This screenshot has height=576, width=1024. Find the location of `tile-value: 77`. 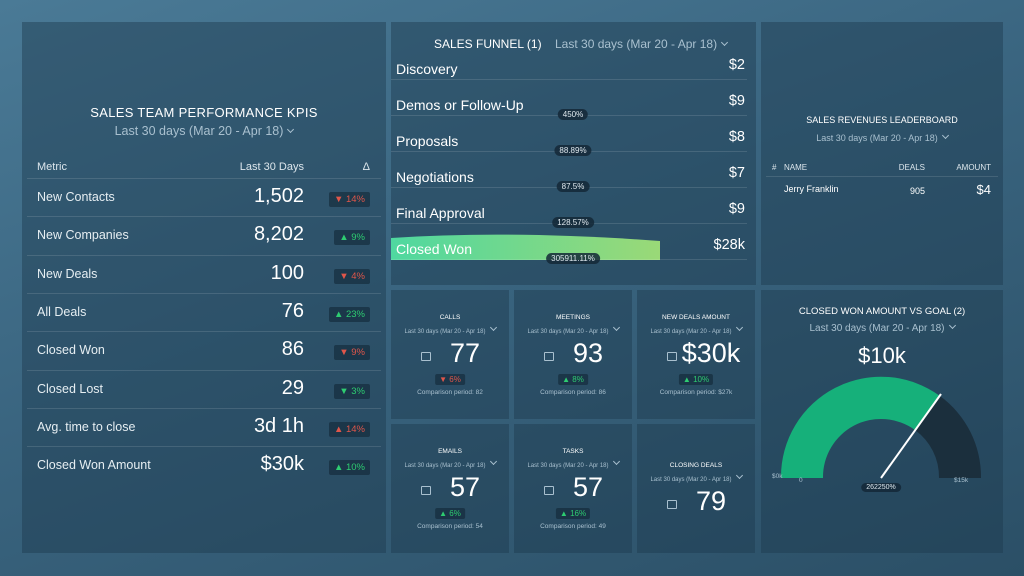

tile-value: 77 is located at coordinates (465, 353).